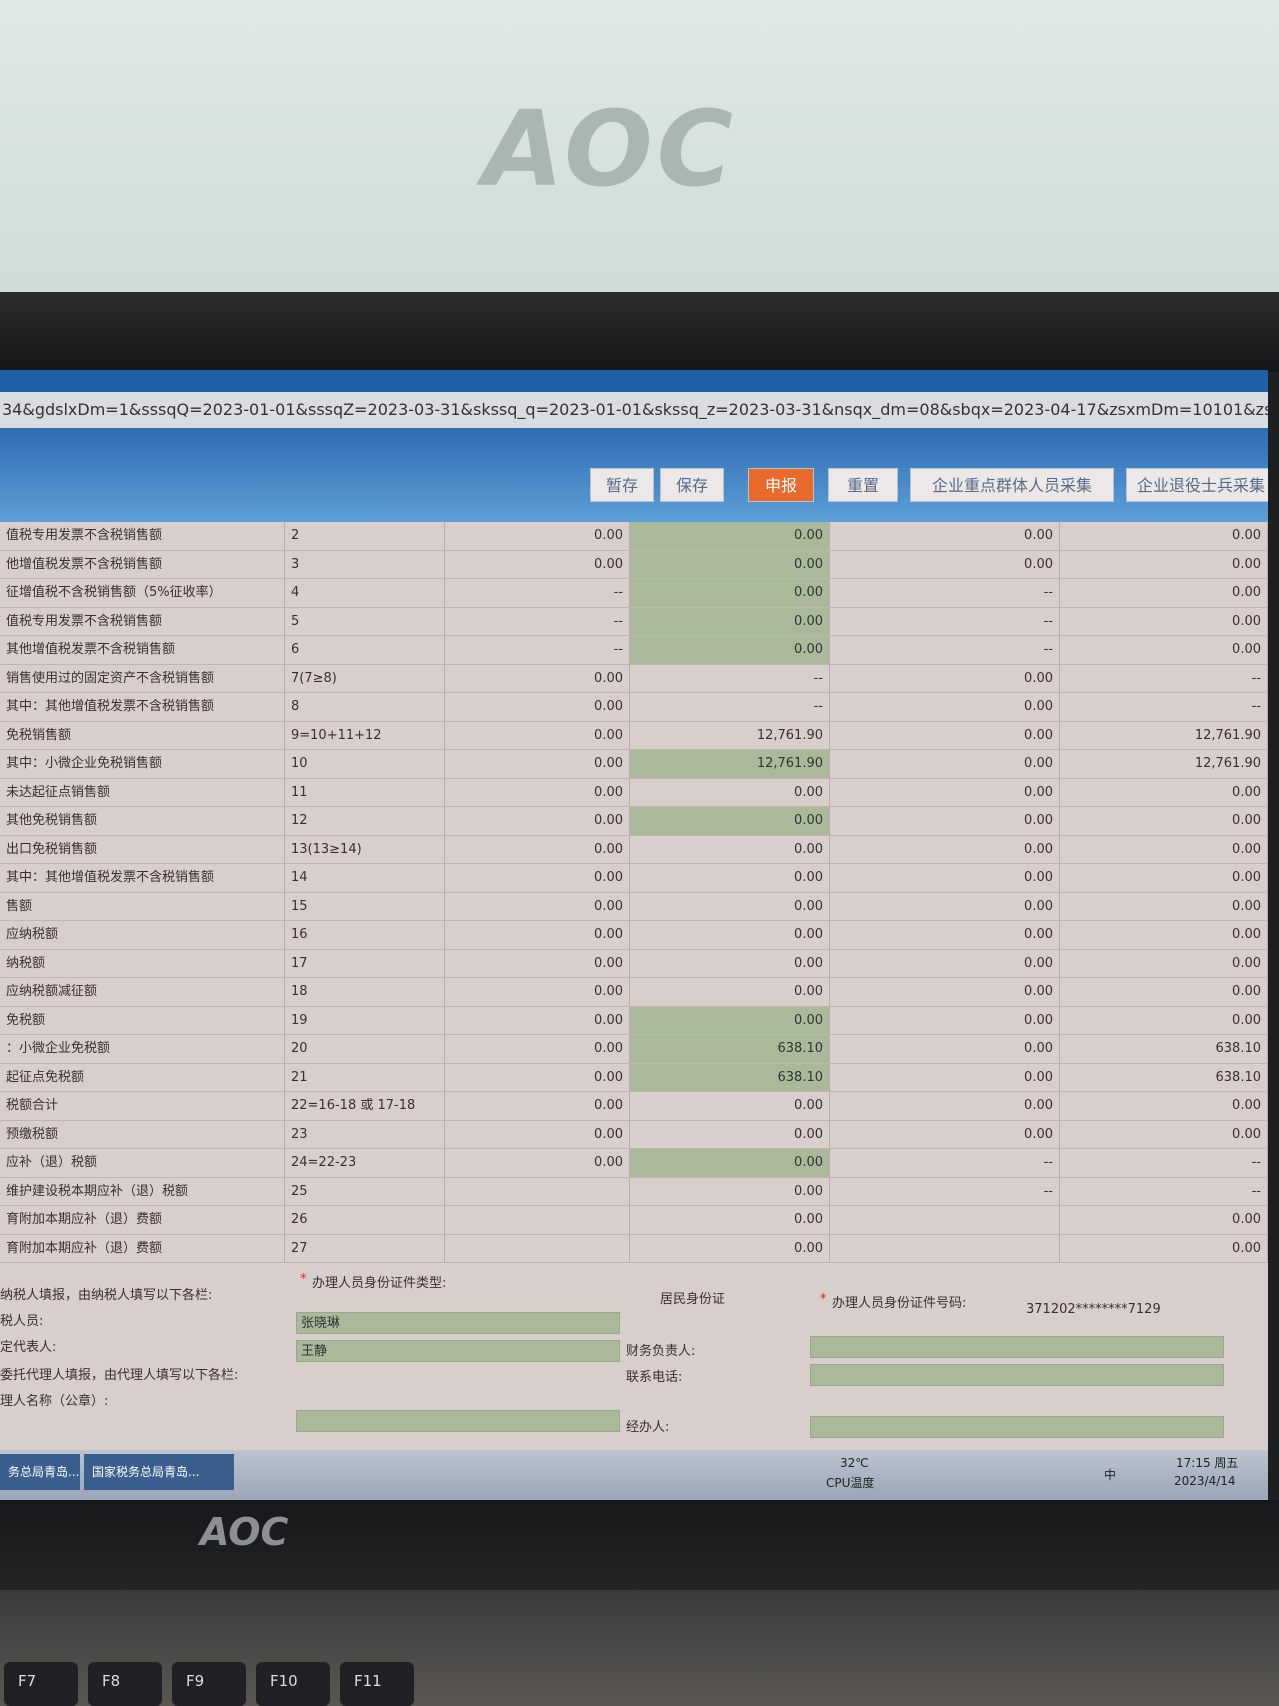 The image size is (1279, 1706). Describe the element at coordinates (142, 678) in the screenshot. I see `row-label: 销售使用过的固定资产不含税销售额` at that location.